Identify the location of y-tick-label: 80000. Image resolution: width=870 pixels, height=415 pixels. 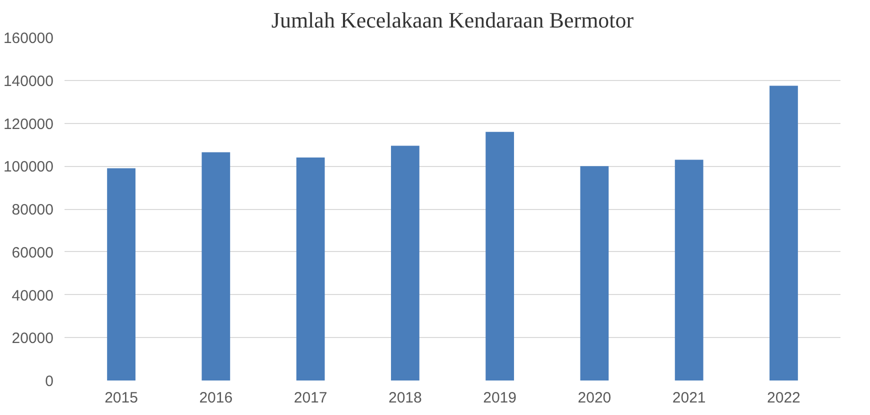
(33, 210).